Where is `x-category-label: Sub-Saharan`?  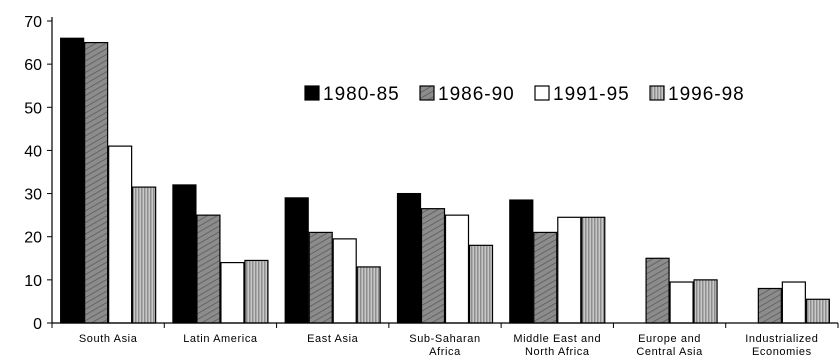 x-category-label: Sub-Saharan is located at coordinates (444, 339).